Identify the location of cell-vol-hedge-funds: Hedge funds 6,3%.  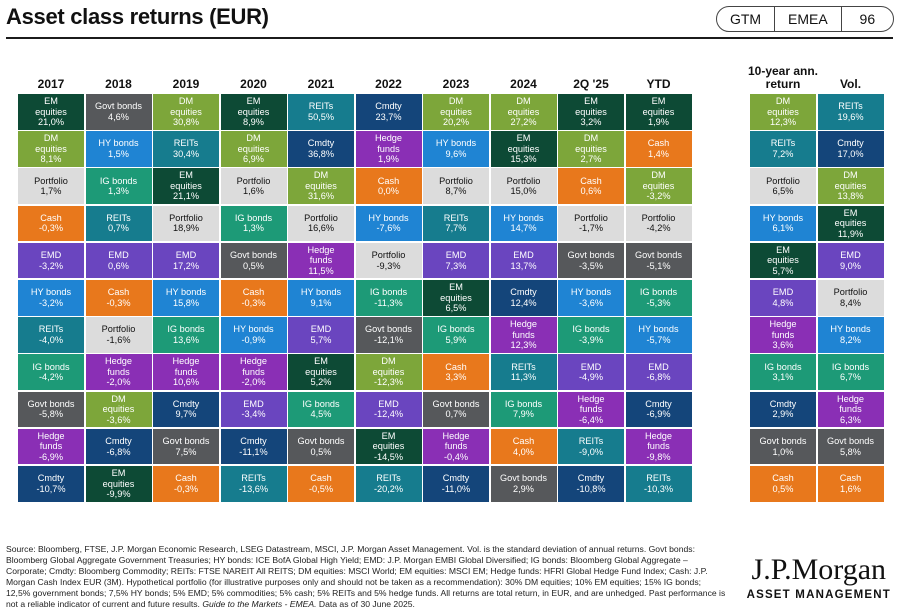
(850, 409).